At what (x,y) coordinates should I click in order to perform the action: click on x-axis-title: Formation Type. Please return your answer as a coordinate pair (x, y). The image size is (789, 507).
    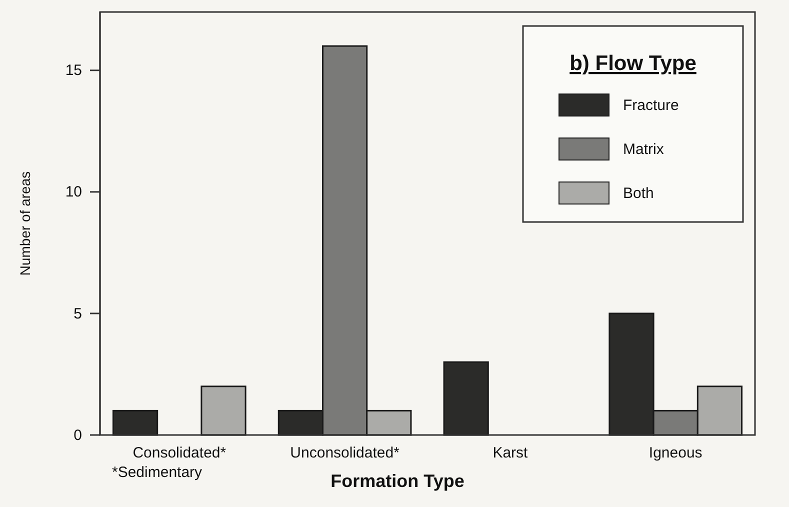
    Looking at the image, I should click on (397, 481).